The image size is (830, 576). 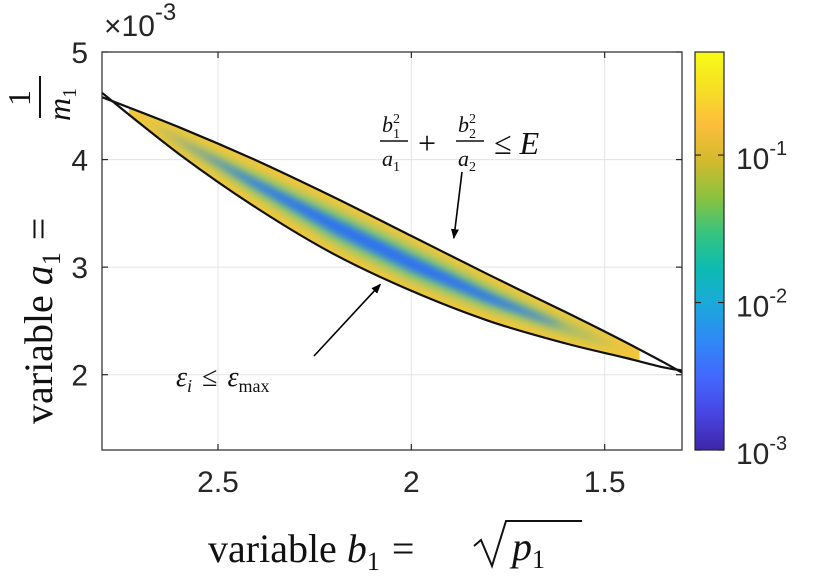 What do you see at coordinates (373, 561) in the screenshot?
I see `xlabel-sub: 1` at bounding box center [373, 561].